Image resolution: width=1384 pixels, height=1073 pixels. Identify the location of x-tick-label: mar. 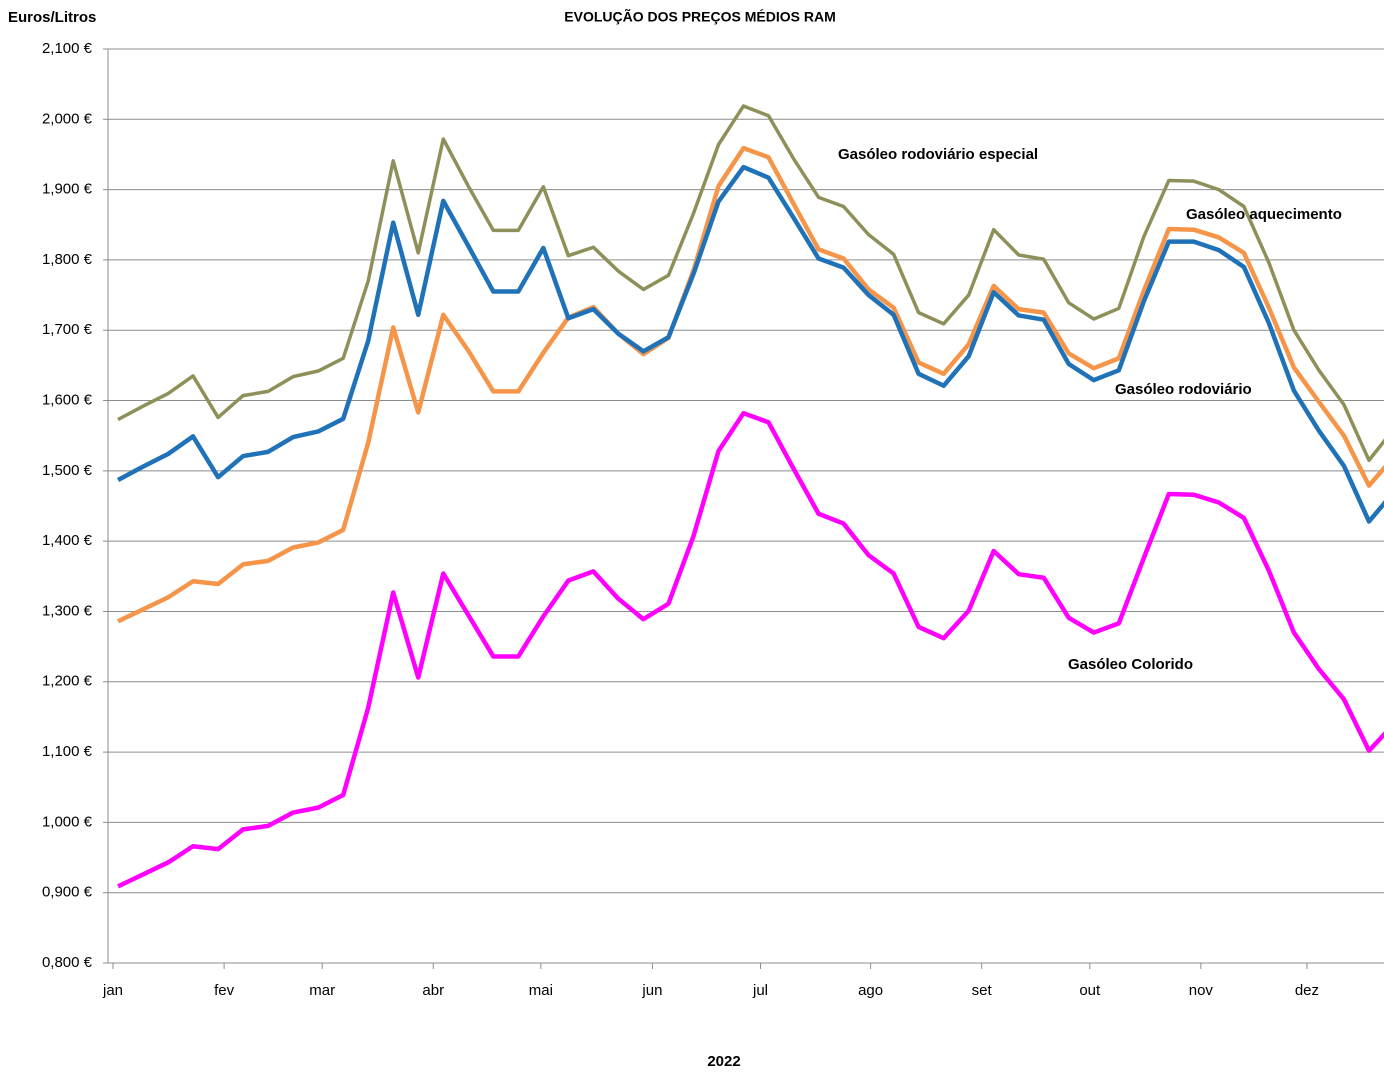
(322, 990).